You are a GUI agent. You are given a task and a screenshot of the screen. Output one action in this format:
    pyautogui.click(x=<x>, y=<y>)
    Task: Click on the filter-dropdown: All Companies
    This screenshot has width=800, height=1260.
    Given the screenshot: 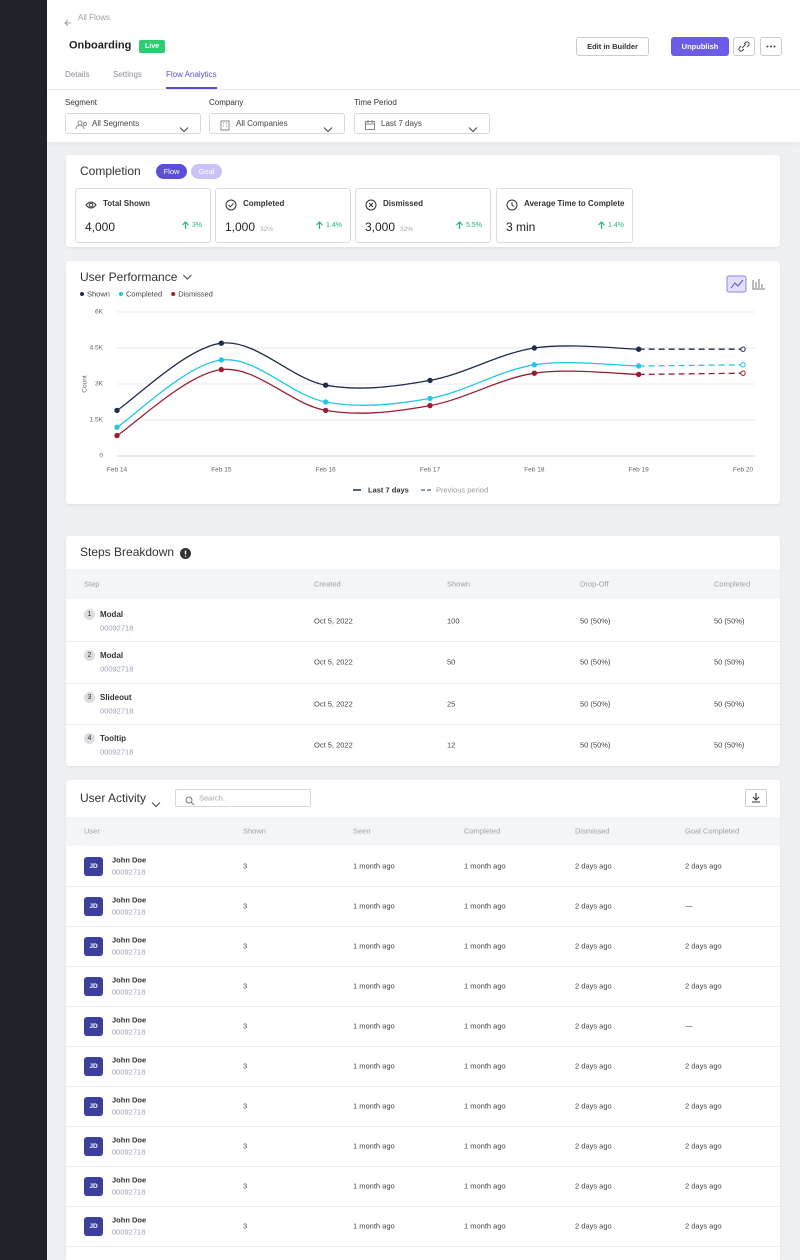 What is the action you would take?
    pyautogui.click(x=277, y=123)
    